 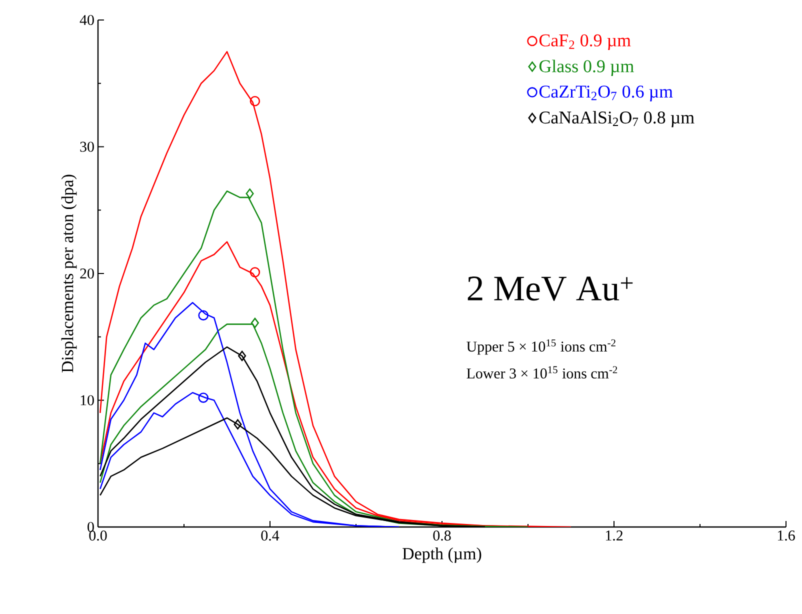 What do you see at coordinates (616, 119) in the screenshot?
I see `legend-label: CaNaAlSi$_{2}$O$_{7}$ 0.8 µm` at bounding box center [616, 119].